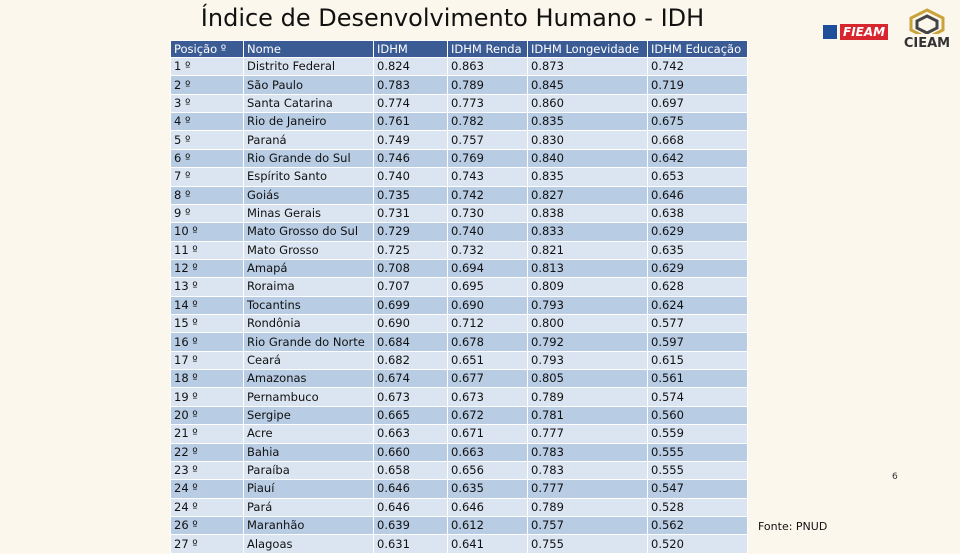 This screenshot has height=554, width=960. What do you see at coordinates (308, 470) in the screenshot?
I see `table-cell: Paraíba` at bounding box center [308, 470].